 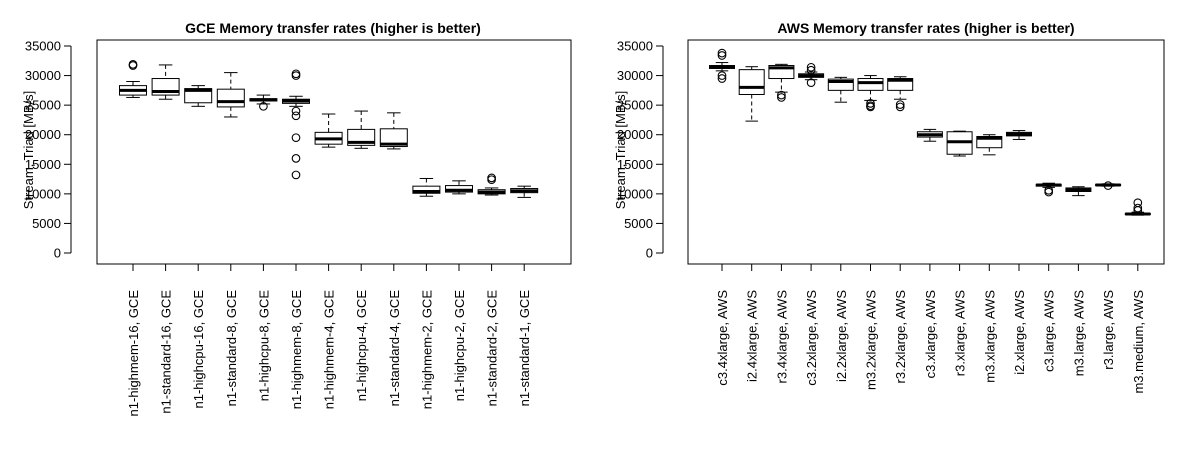 What do you see at coordinates (524, 348) in the screenshot?
I see `x-tick-label: n1-standard-1, GCE` at bounding box center [524, 348].